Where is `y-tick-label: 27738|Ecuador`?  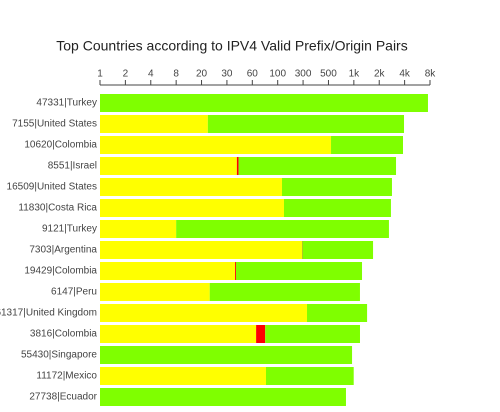 y-tick-label: 27738|Ecuador is located at coordinates (63, 397).